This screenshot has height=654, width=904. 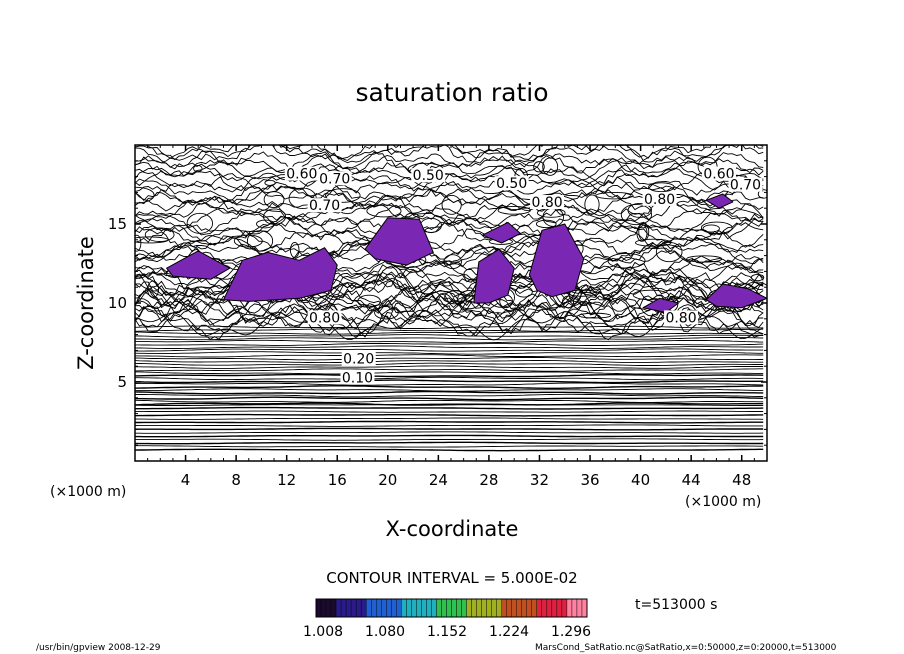 I want to click on x-tick-label-2: 12, so click(x=286, y=480).